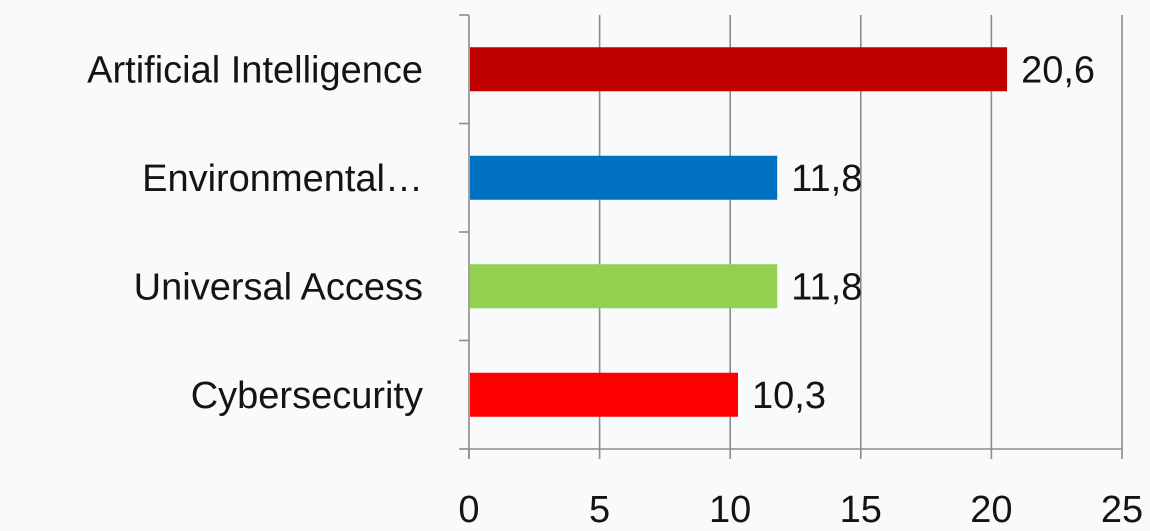 The height and width of the screenshot is (531, 1150). Describe the element at coordinates (1058, 70) in the screenshot. I see `data-label: 20,6` at that location.